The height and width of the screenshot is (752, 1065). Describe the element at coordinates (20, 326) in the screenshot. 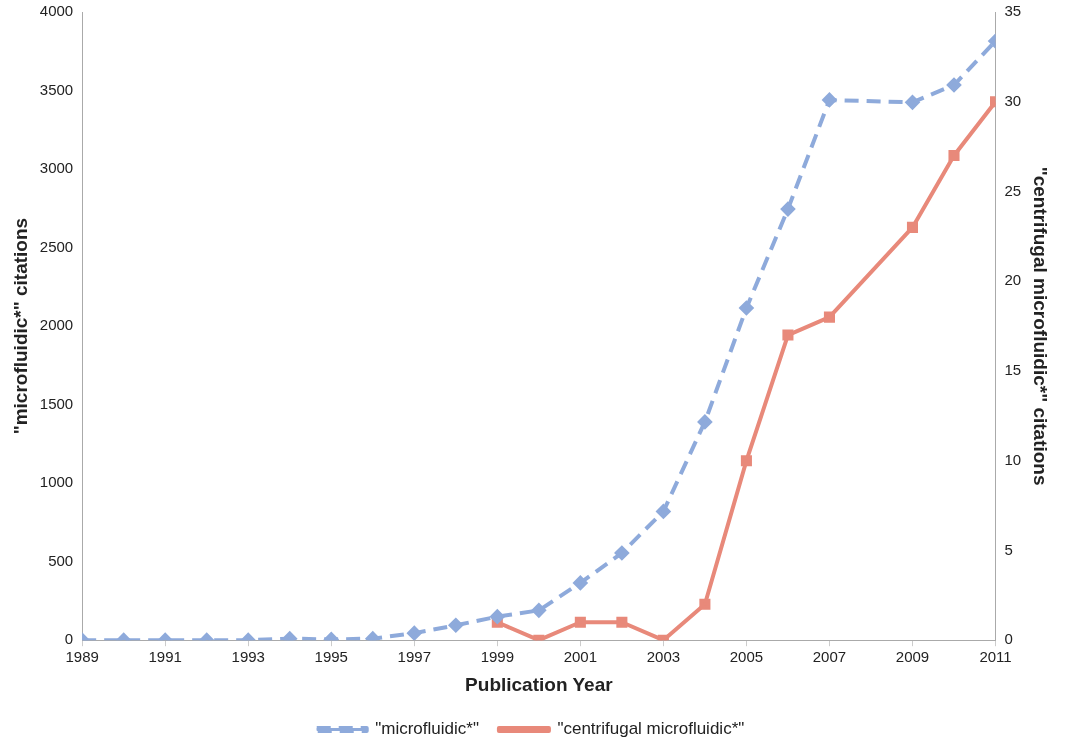

I see `y-axis-title: "microfluidic*" citations` at that location.